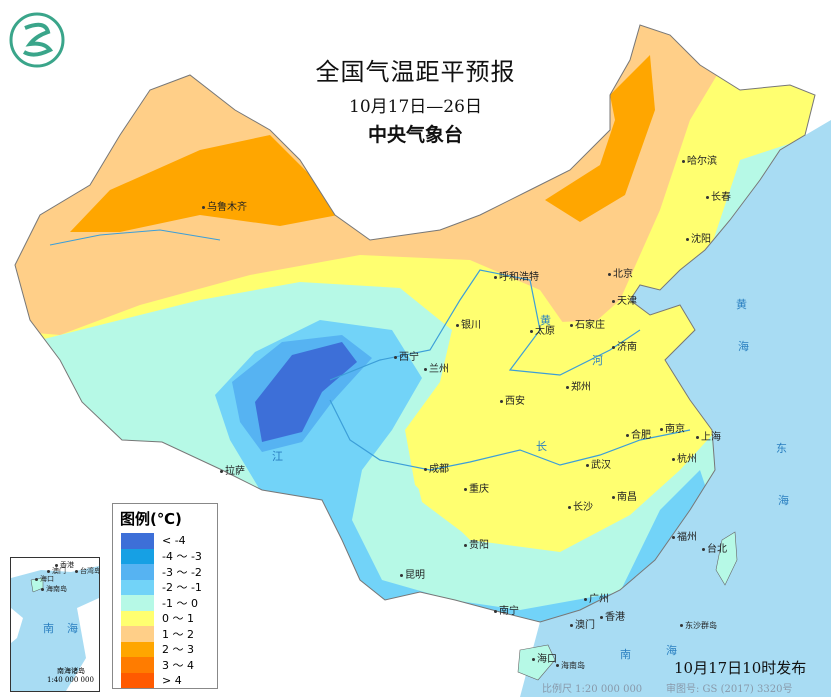 This screenshot has width=831, height=697. Describe the element at coordinates (624, 495) in the screenshot. I see `city-label: 南昌` at that location.